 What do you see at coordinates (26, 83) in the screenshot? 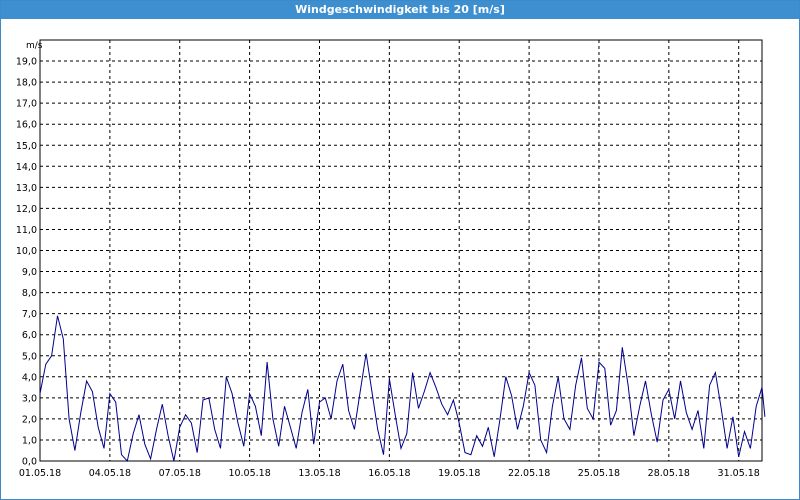
I see `y-tick-label: 18,0` at bounding box center [26, 83].